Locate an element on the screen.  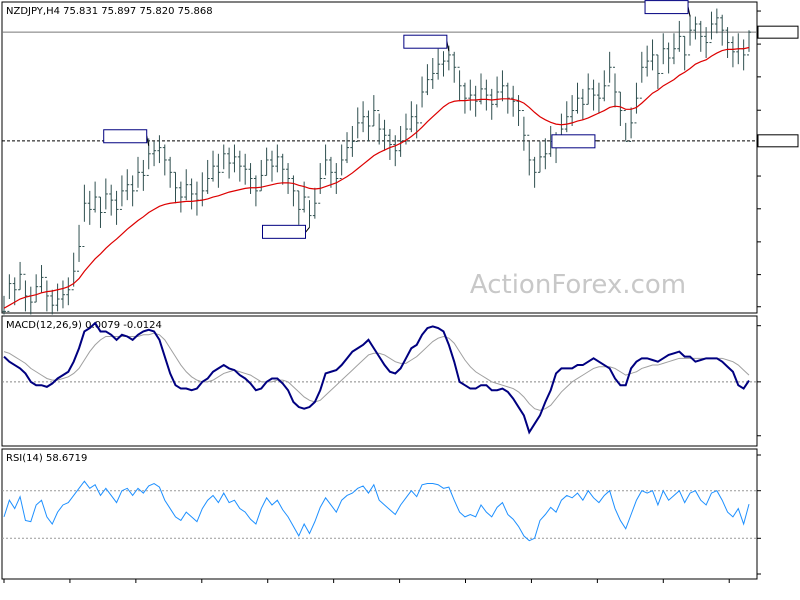
level-flag is located at coordinates (778, 141).